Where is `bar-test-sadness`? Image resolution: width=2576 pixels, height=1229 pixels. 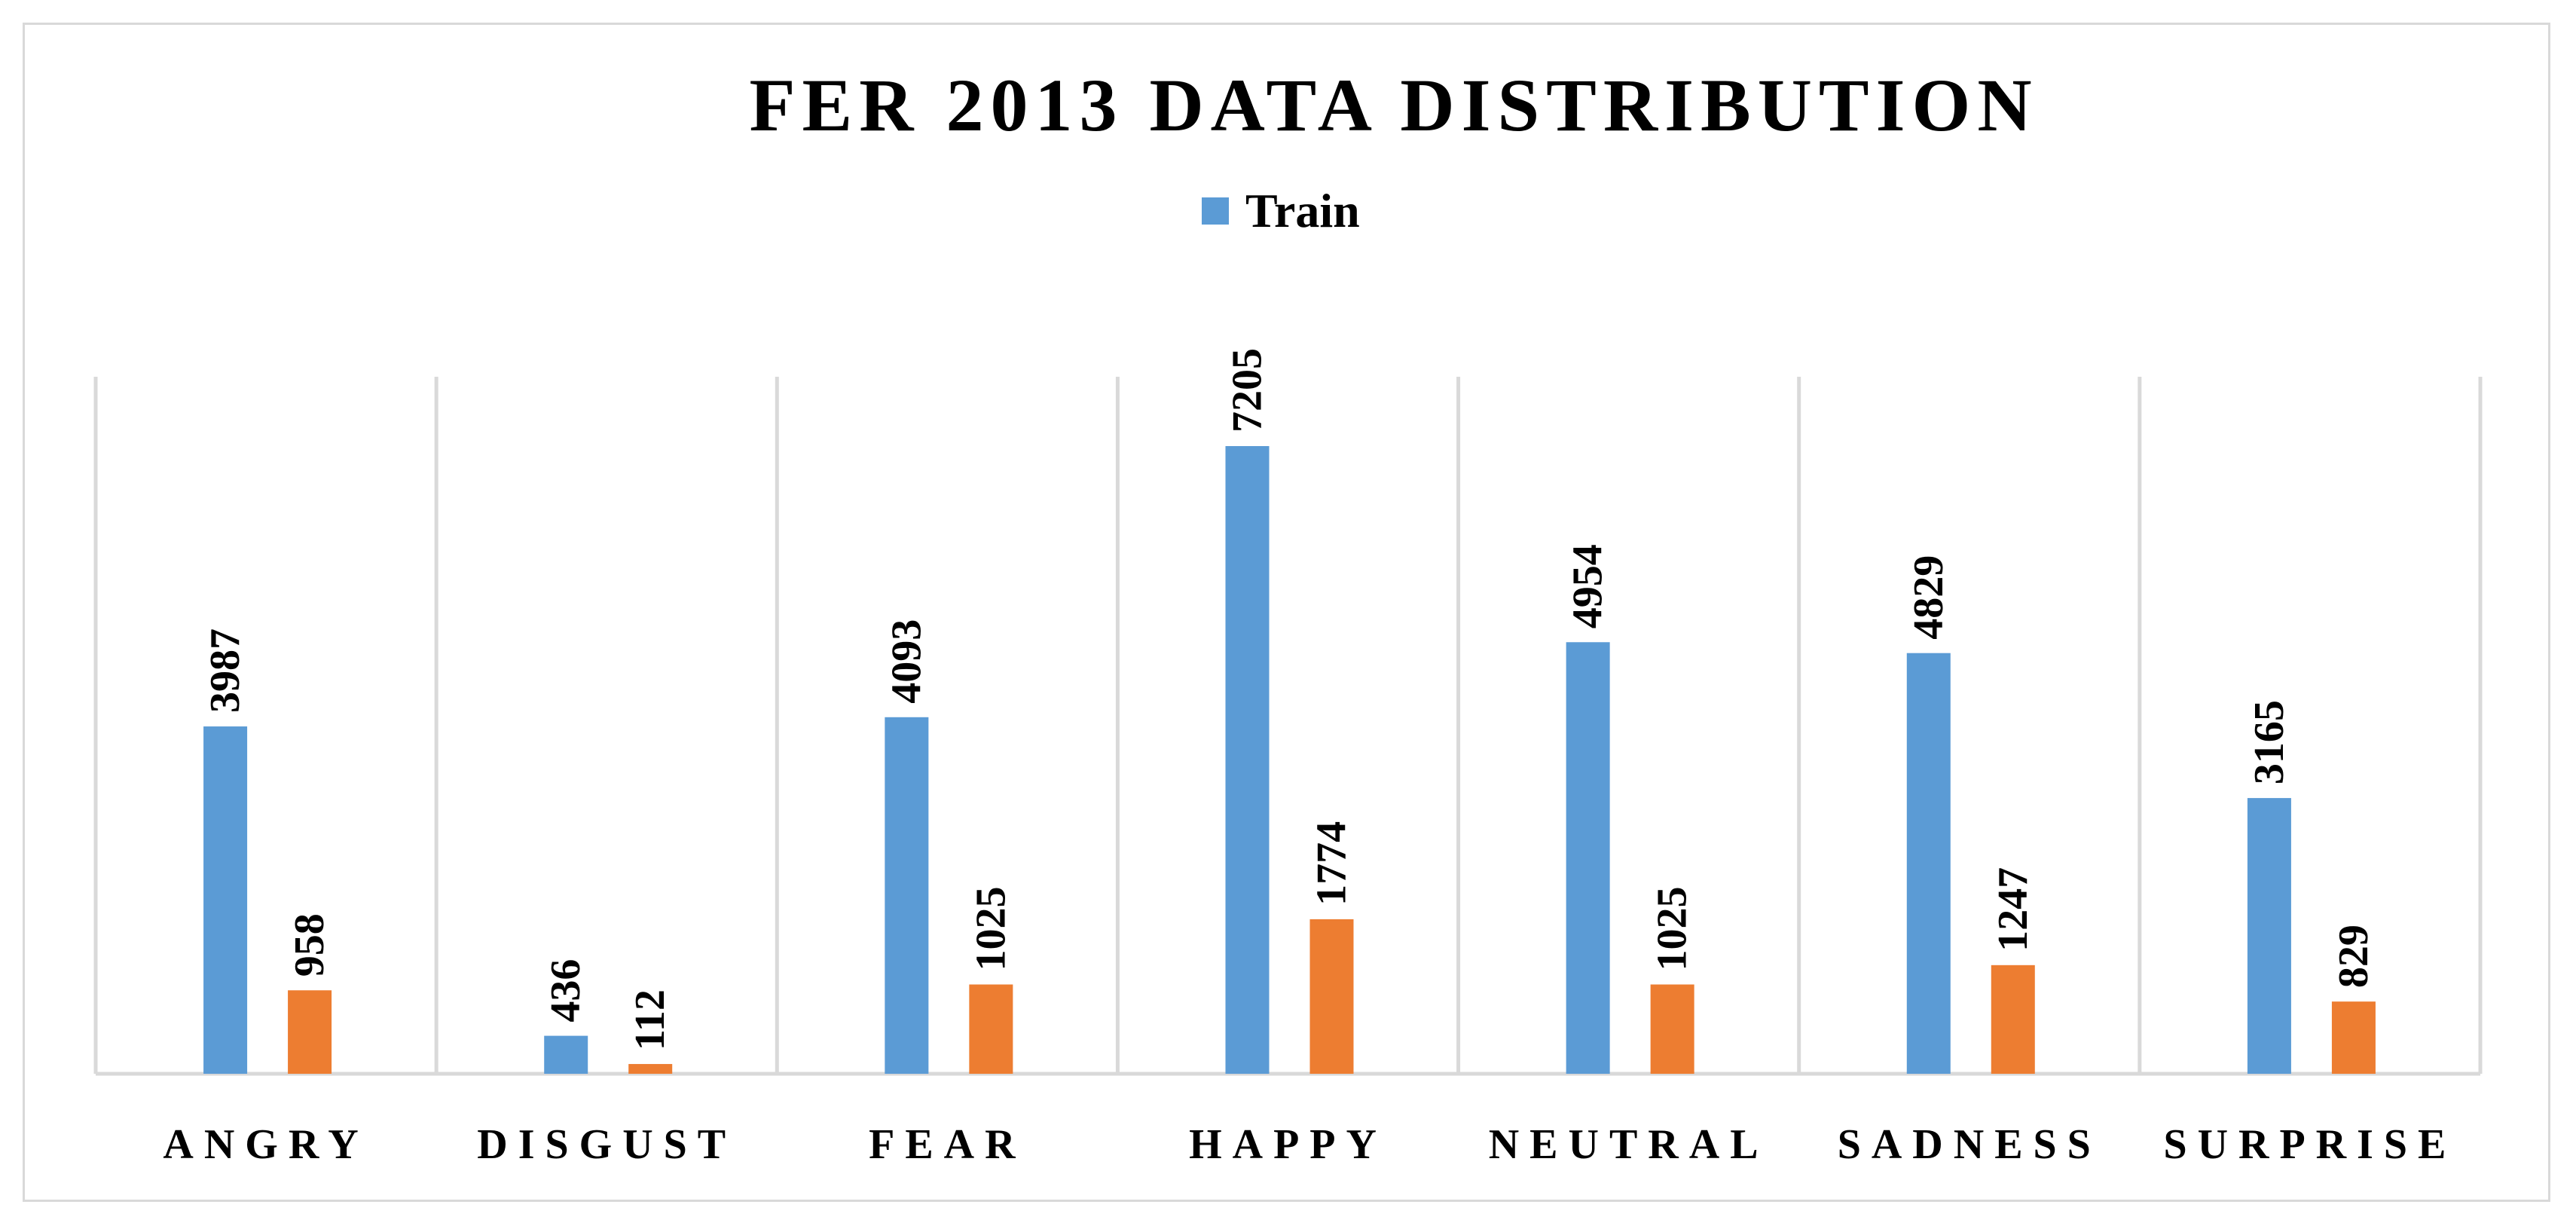 bar-test-sadness is located at coordinates (2013, 1019).